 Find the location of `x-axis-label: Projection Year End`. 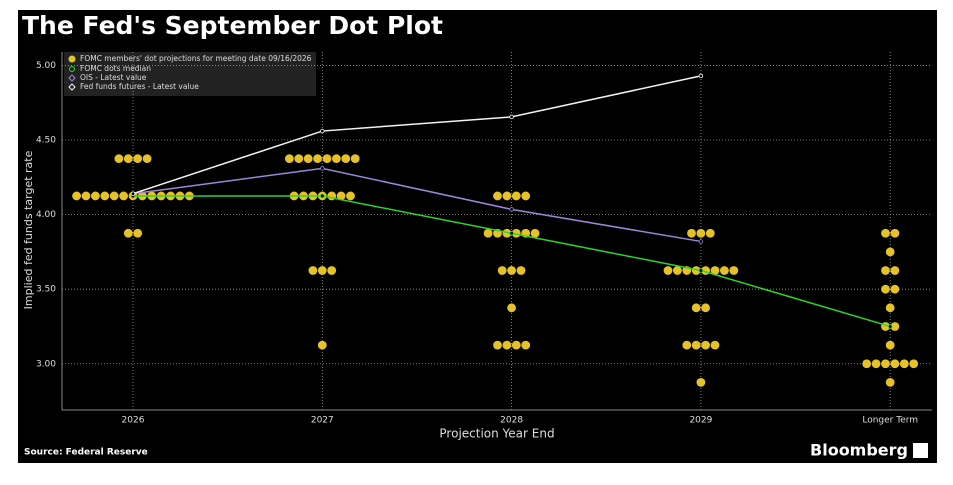

x-axis-label: Projection Year End is located at coordinates (496, 434).